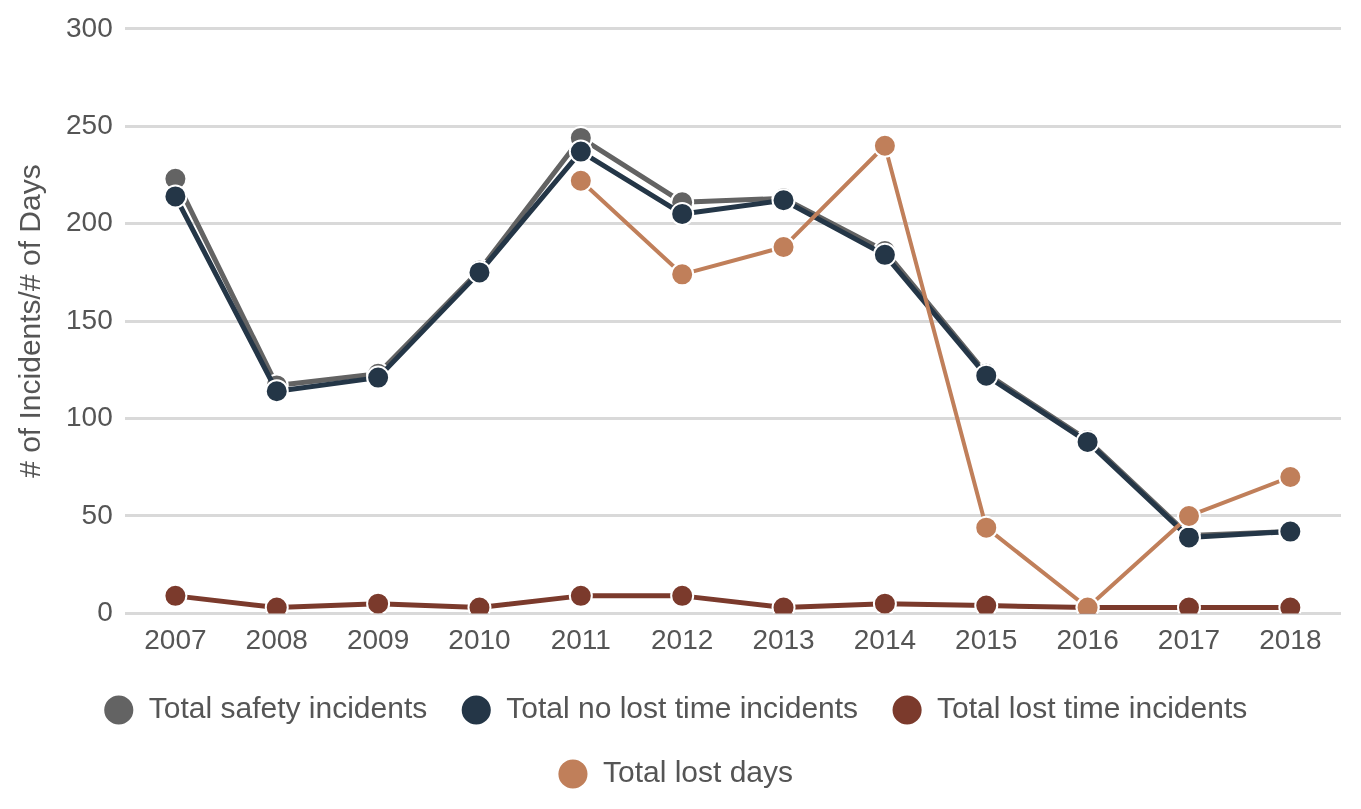 The image size is (1361, 809). Describe the element at coordinates (580, 639) in the screenshot. I see `x-tick-label: 2011` at that location.